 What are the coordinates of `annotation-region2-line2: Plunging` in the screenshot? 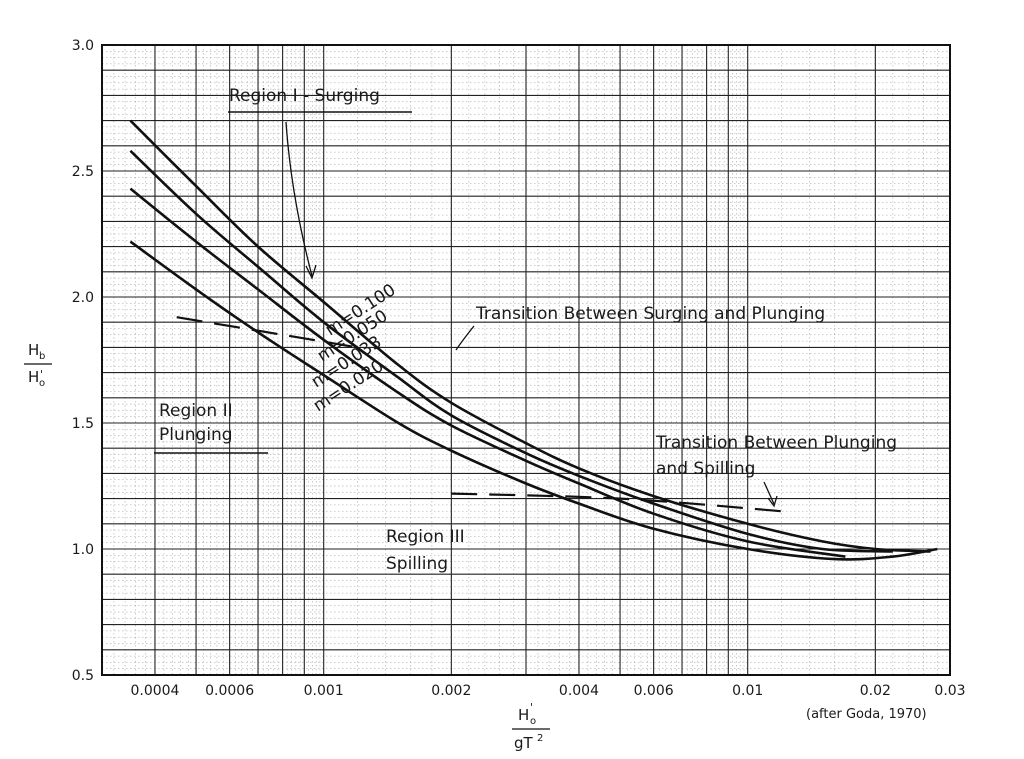 It's located at (196, 435).